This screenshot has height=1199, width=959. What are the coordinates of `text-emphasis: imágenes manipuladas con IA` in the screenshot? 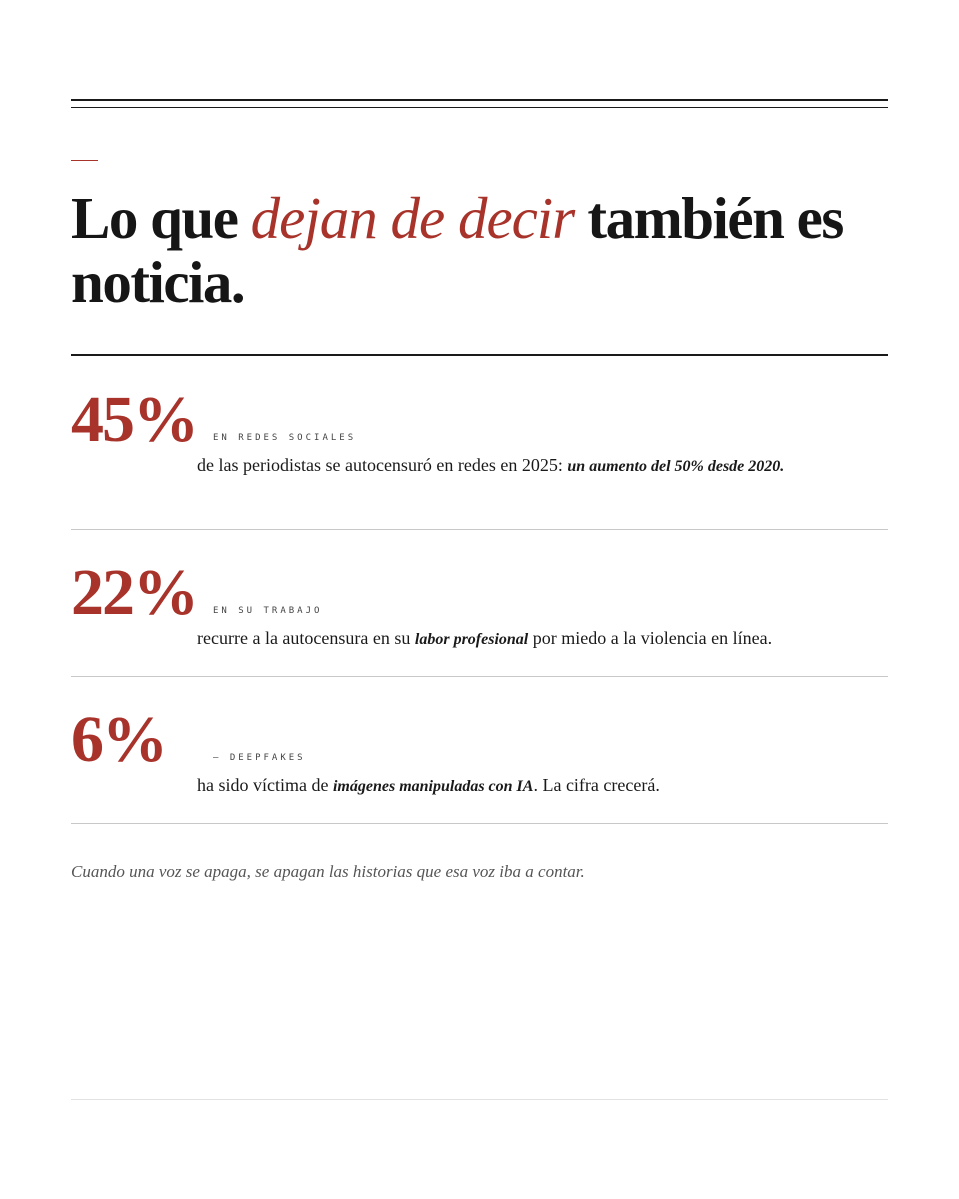 It's located at (433, 786).